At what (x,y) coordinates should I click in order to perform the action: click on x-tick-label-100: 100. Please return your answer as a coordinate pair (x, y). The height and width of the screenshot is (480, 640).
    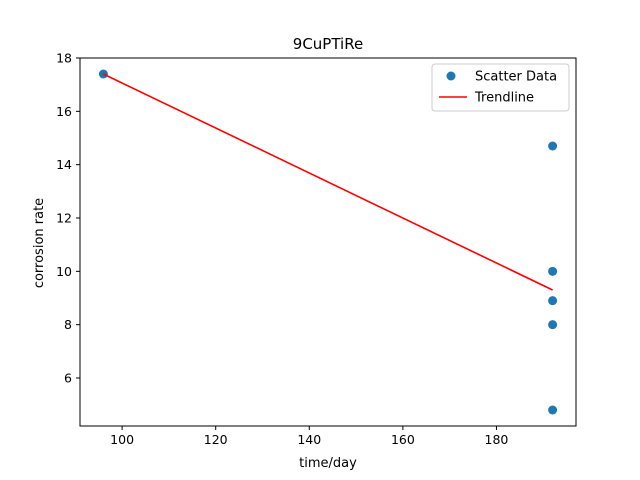
    Looking at the image, I should click on (122, 439).